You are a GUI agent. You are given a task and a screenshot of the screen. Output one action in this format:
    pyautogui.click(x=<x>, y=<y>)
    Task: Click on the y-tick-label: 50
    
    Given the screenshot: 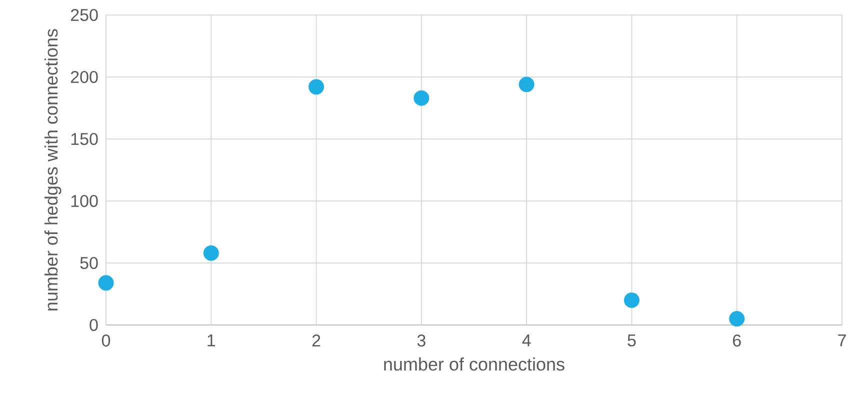 What is the action you would take?
    pyautogui.click(x=89, y=263)
    